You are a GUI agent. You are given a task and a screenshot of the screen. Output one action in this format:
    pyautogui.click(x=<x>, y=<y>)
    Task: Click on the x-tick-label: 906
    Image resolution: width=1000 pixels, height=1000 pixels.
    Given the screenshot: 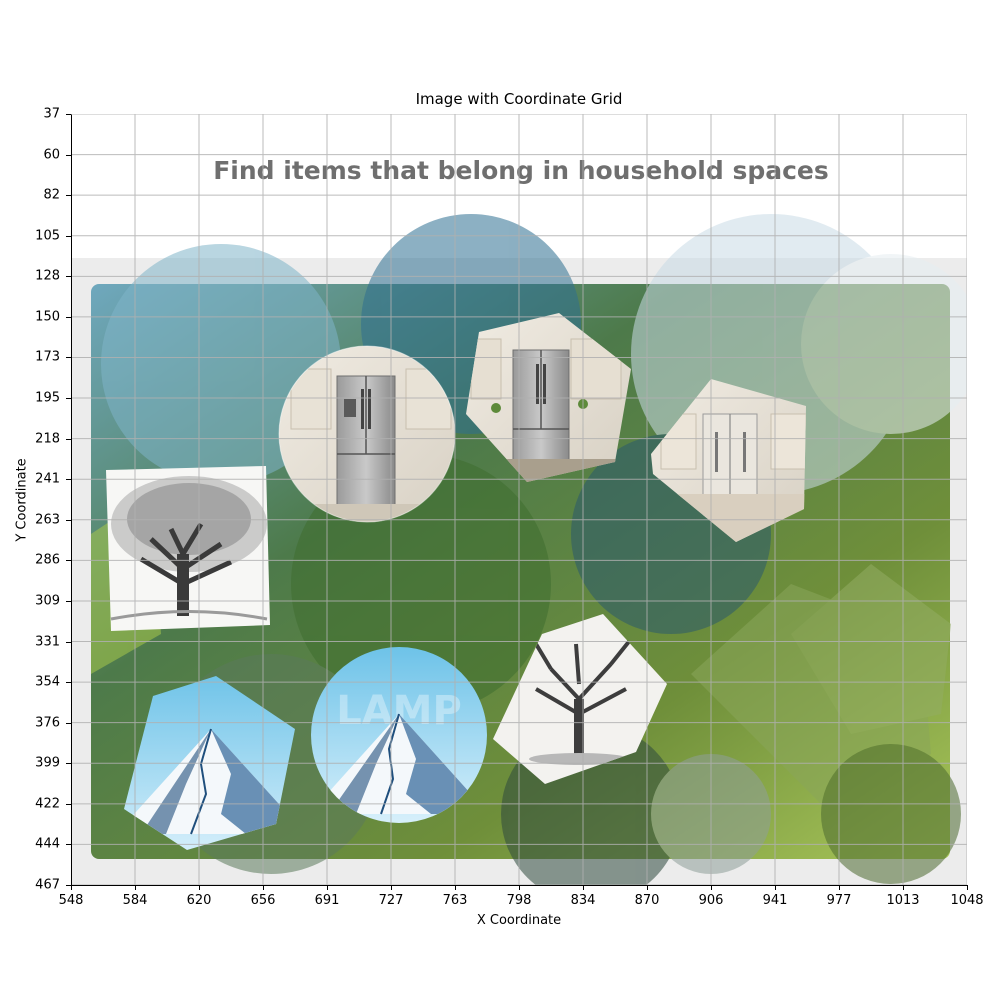 What is the action you would take?
    pyautogui.click(x=711, y=900)
    